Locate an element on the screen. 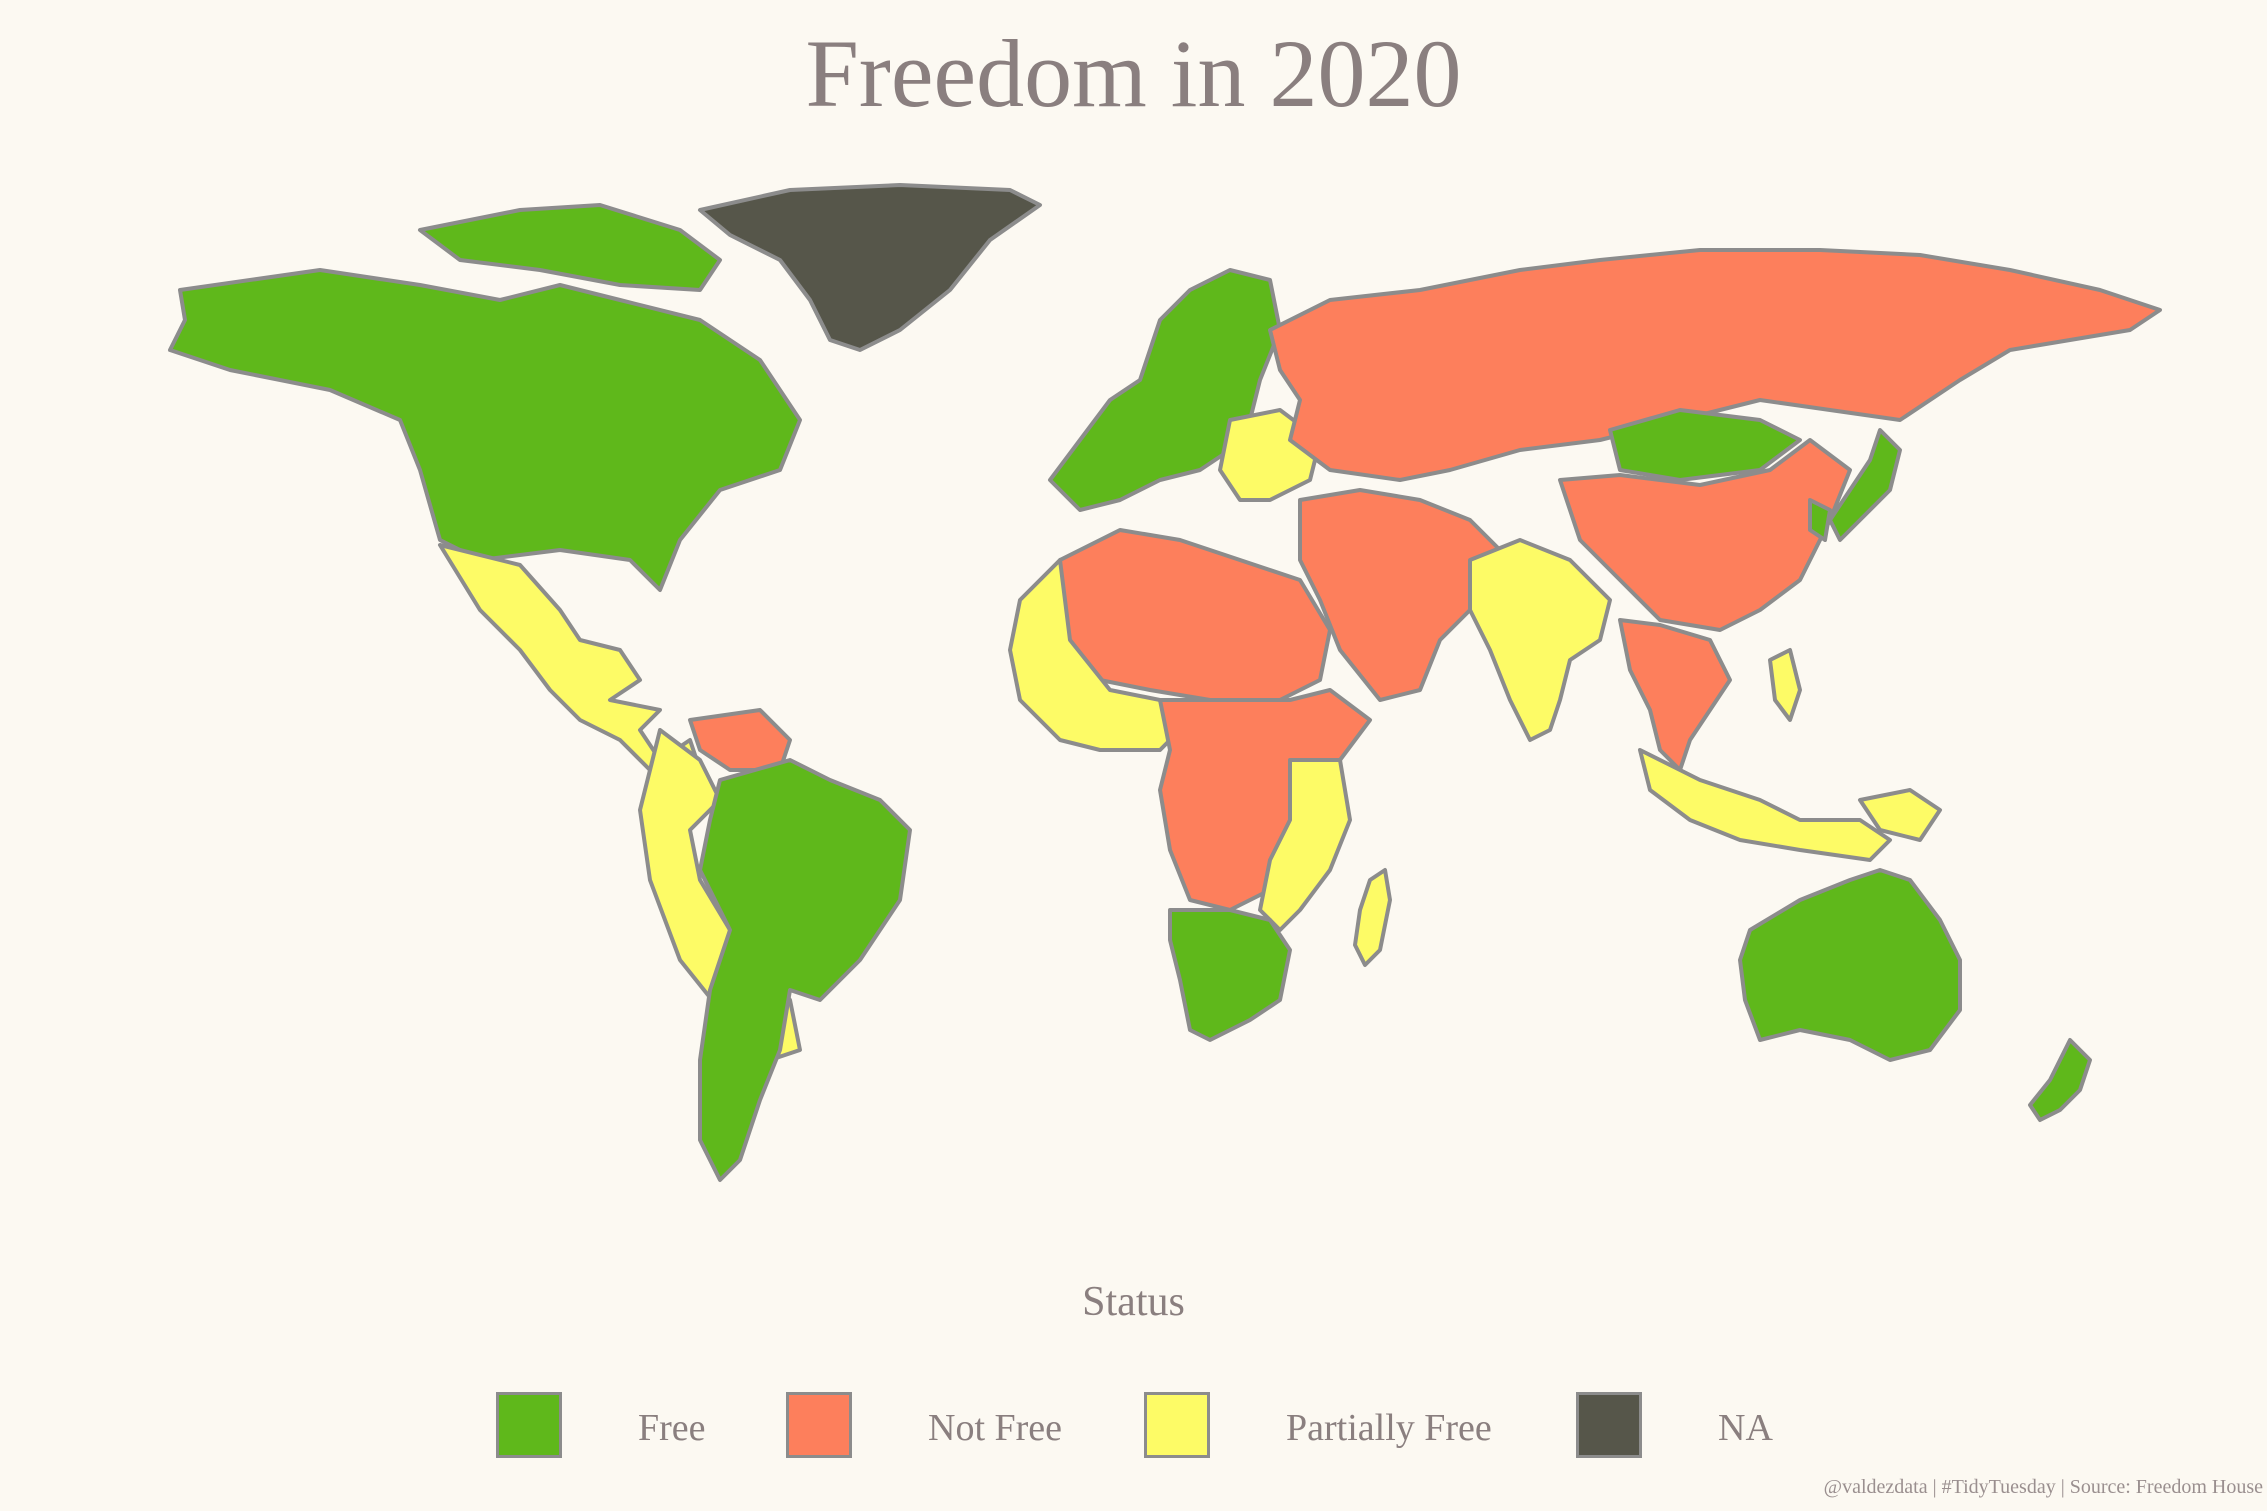  legend-label-not-free: Not Free is located at coordinates (995, 1428).